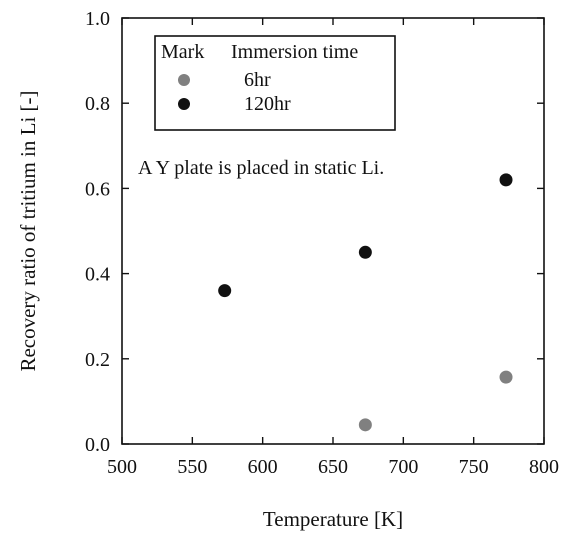 The image size is (579, 535). What do you see at coordinates (97, 445) in the screenshot?
I see `y-tick-label-0.0: 0.0` at bounding box center [97, 445].